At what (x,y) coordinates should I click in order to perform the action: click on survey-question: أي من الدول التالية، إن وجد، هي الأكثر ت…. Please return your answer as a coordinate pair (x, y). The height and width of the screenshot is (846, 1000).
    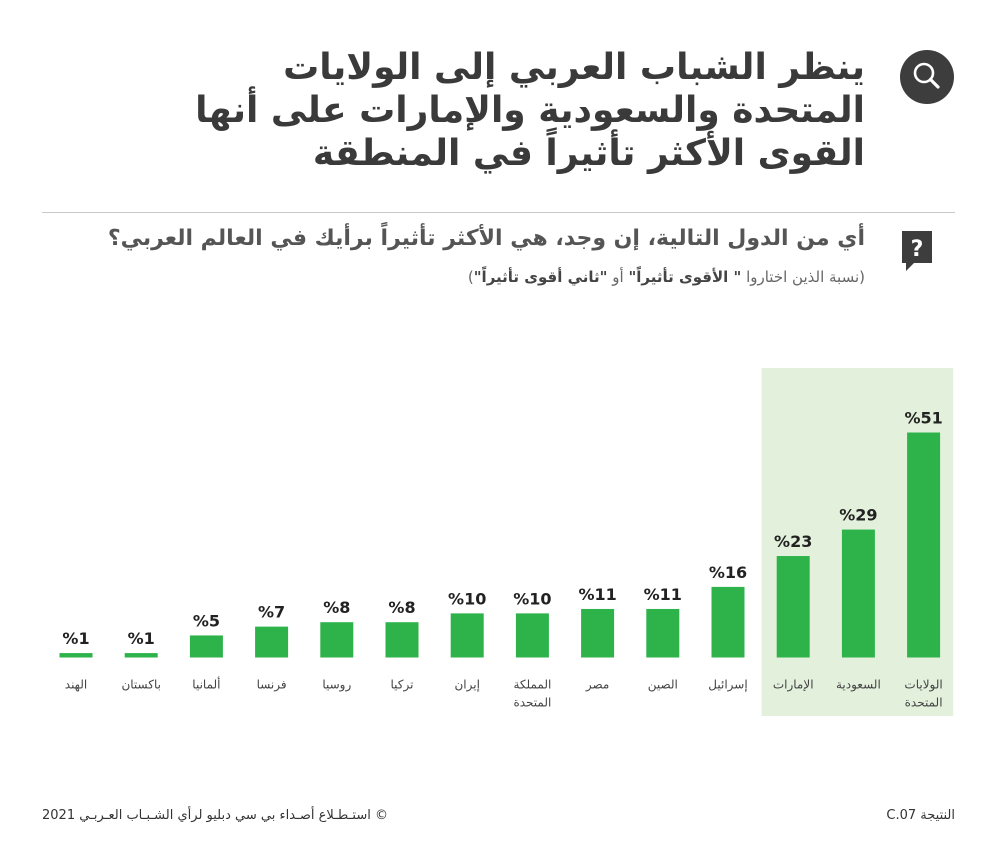
    Looking at the image, I should click on (486, 238).